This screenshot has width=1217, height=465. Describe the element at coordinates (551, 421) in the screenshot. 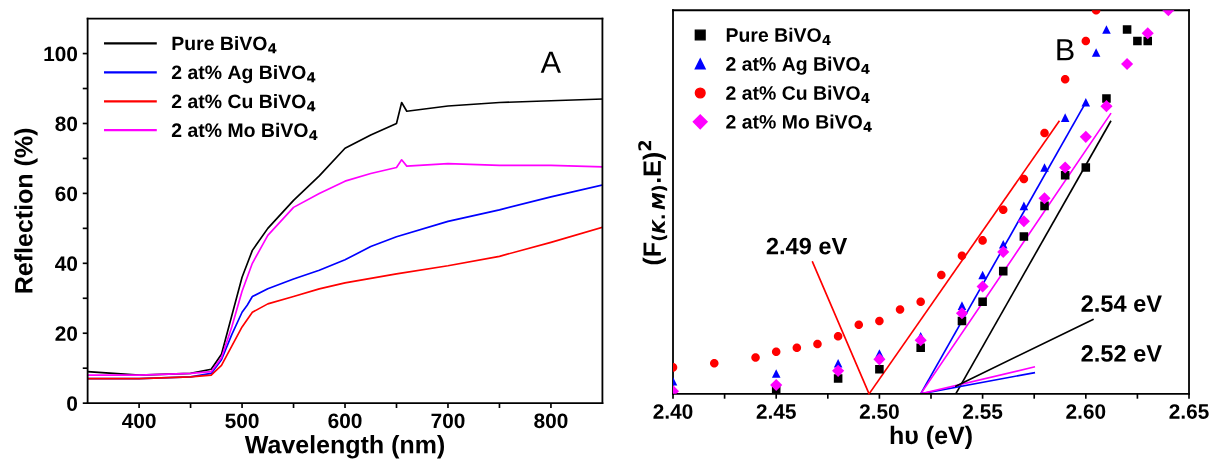

I see `x-tick-label: 800` at that location.